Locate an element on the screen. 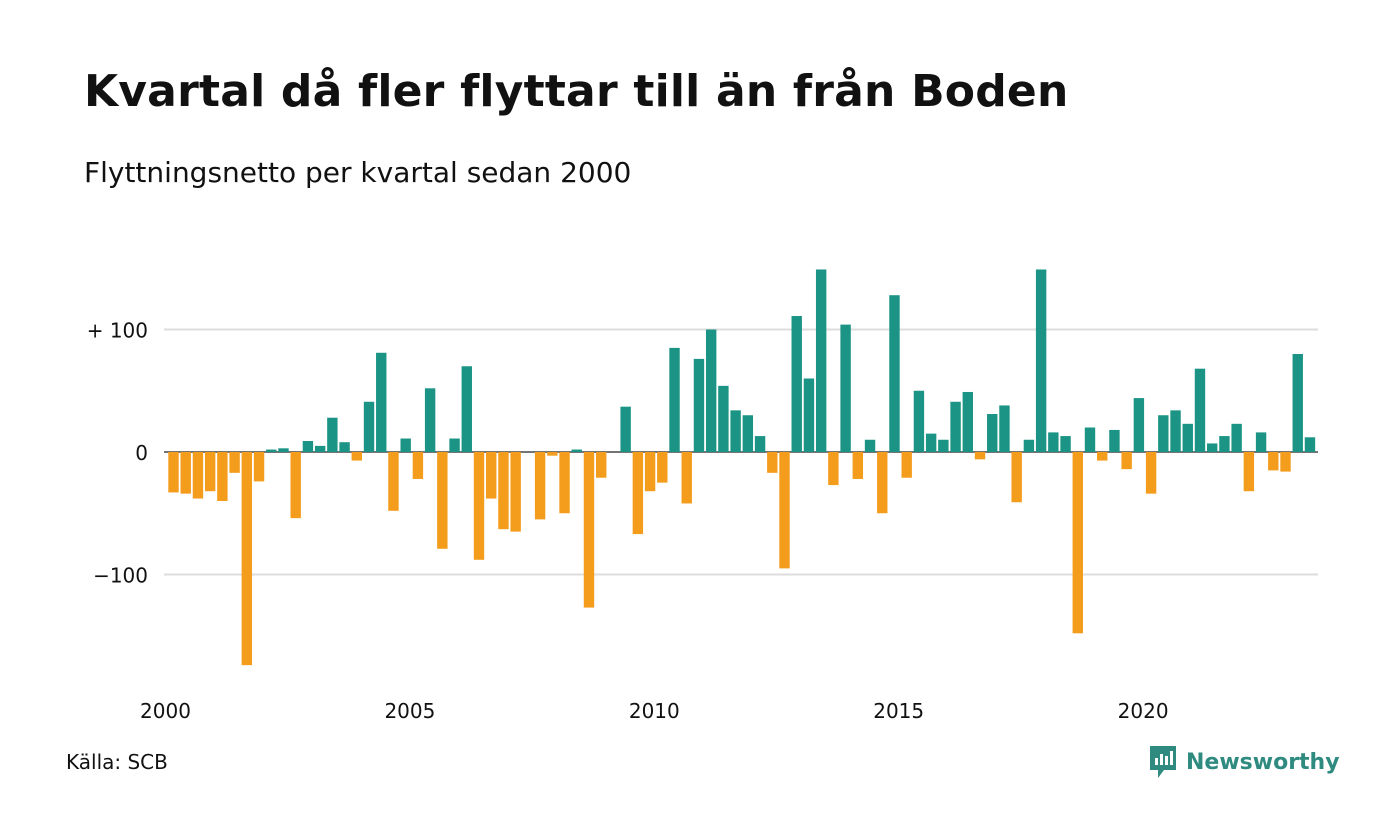 The image size is (1400, 840). x-tick-label: 2005 is located at coordinates (409, 711).